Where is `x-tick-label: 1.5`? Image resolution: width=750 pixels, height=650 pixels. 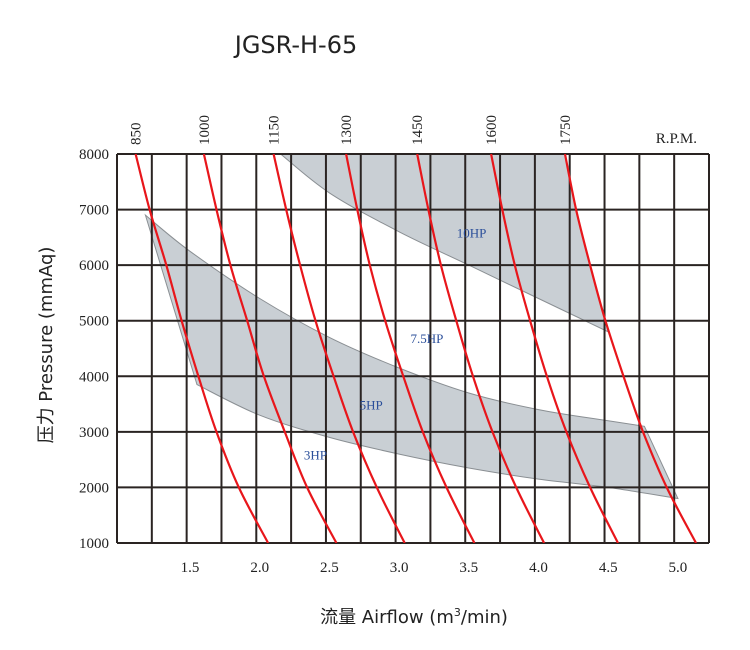 x-tick-label: 1.5 is located at coordinates (190, 568).